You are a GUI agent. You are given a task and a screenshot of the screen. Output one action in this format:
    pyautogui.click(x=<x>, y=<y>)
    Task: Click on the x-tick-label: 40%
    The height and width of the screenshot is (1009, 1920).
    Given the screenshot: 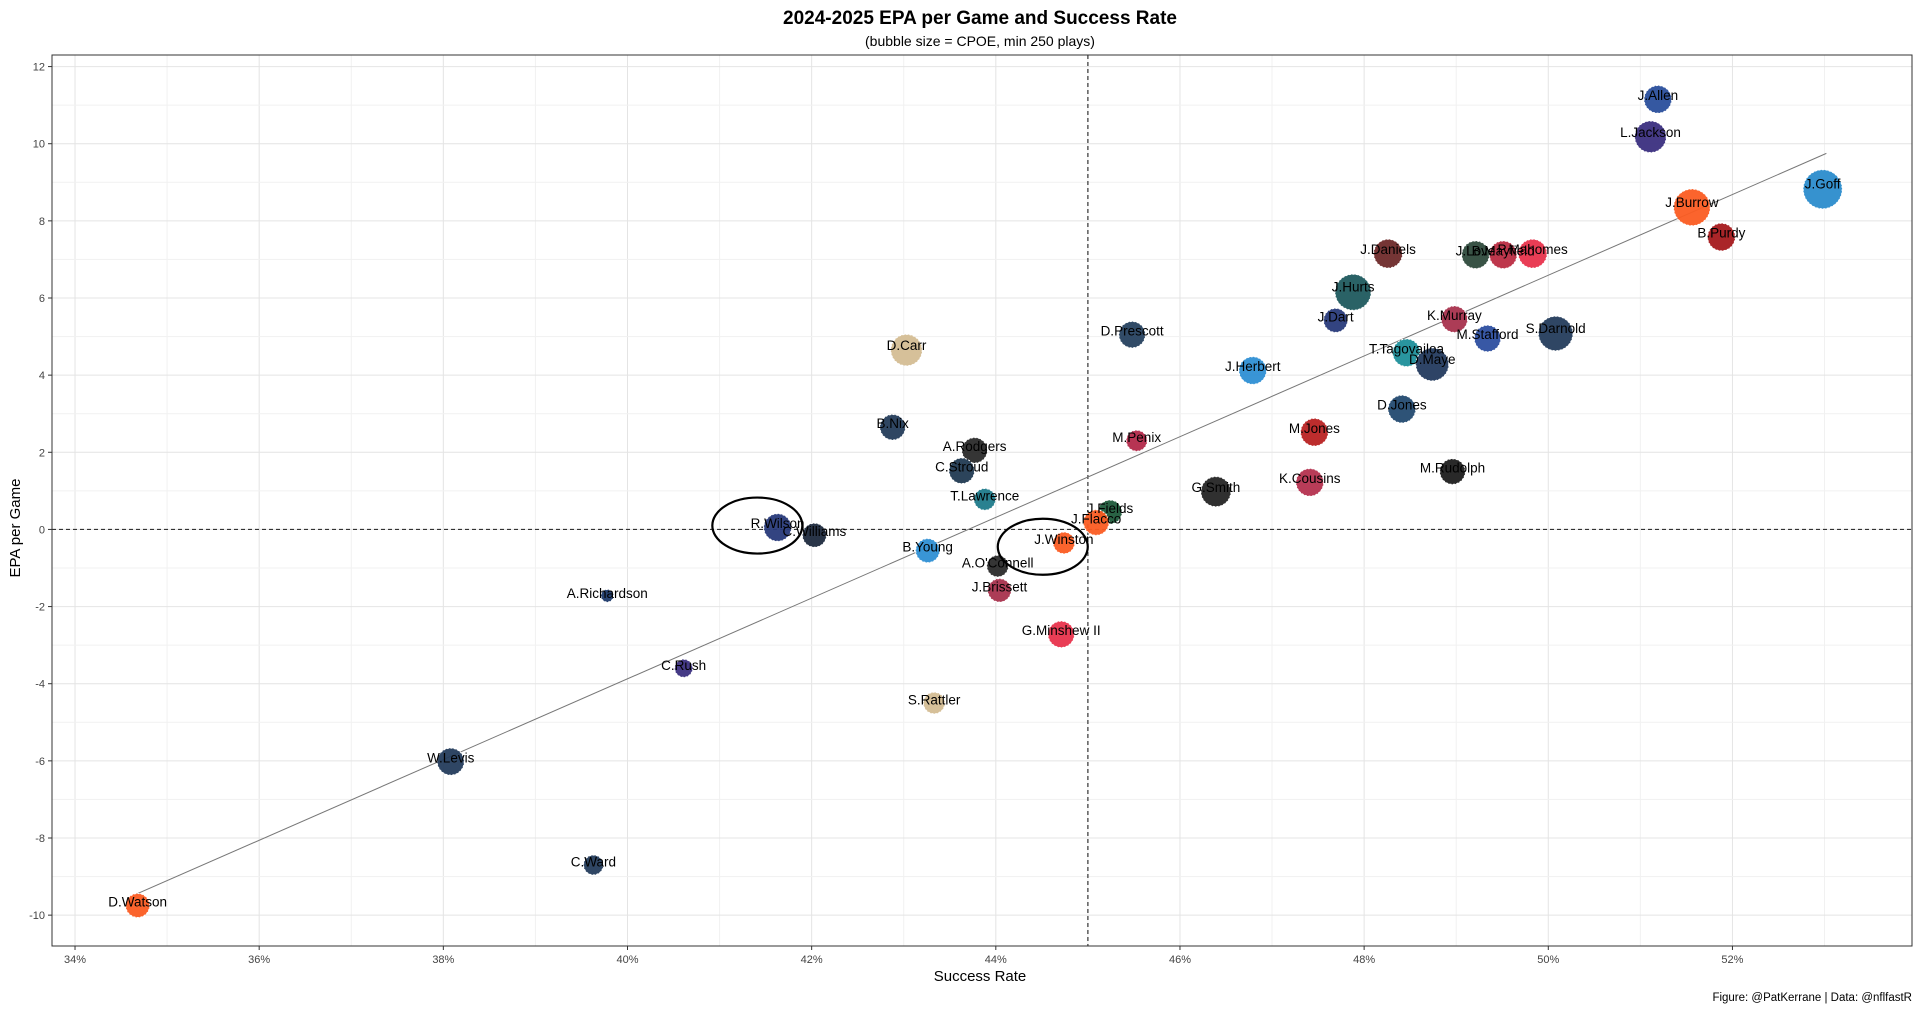 What is the action you would take?
    pyautogui.click(x=627, y=960)
    